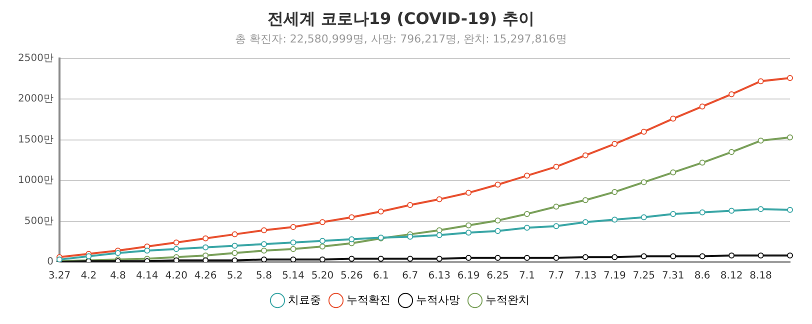  I want to click on x-tick-label: 4.8, so click(118, 276).